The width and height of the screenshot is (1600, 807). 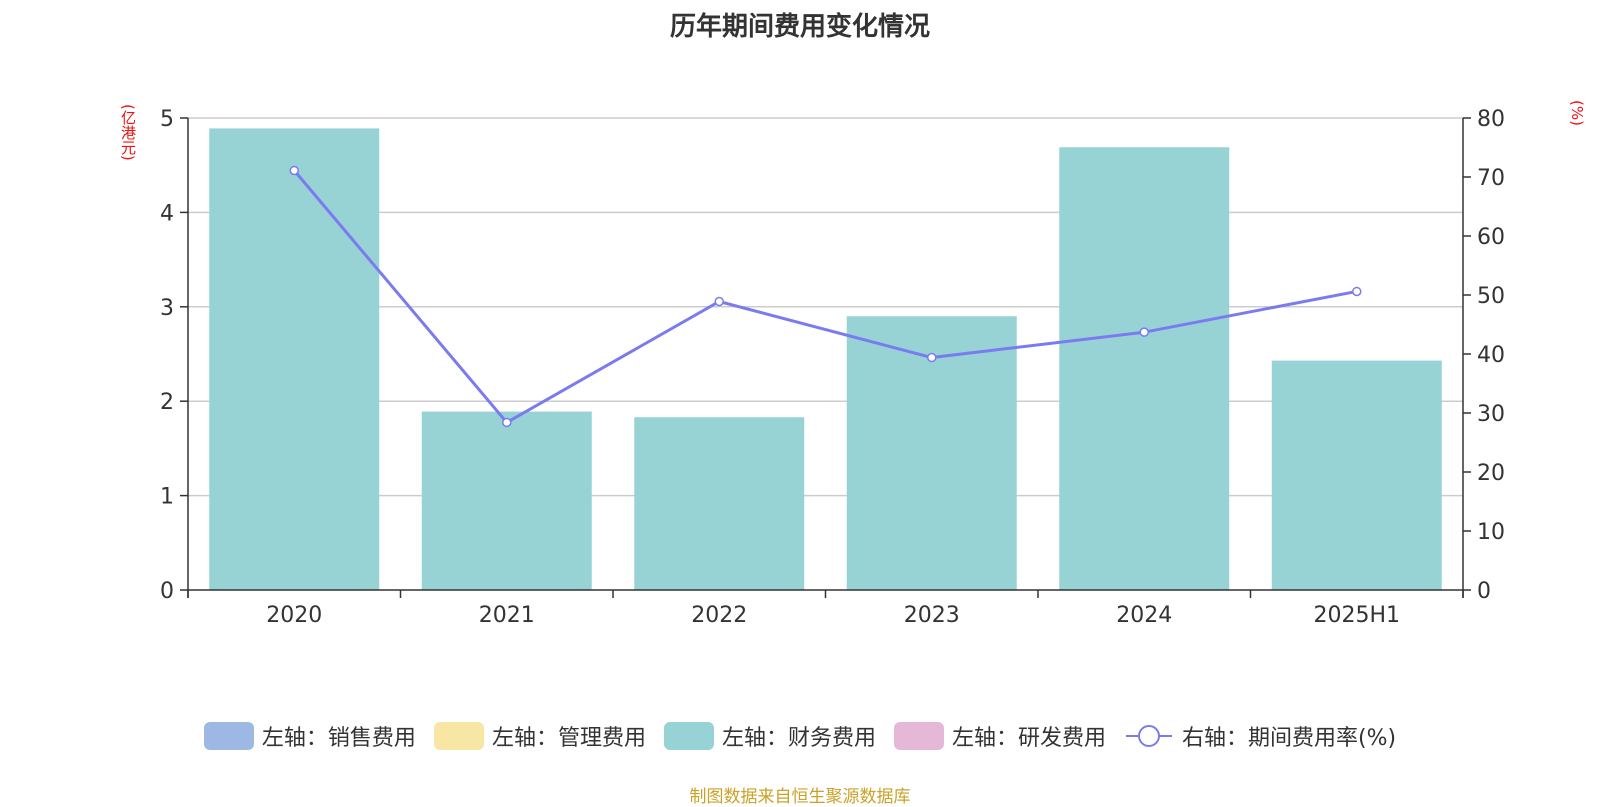 What do you see at coordinates (1144, 615) in the screenshot?
I see `x-axis-tick-label: 2024` at bounding box center [1144, 615].